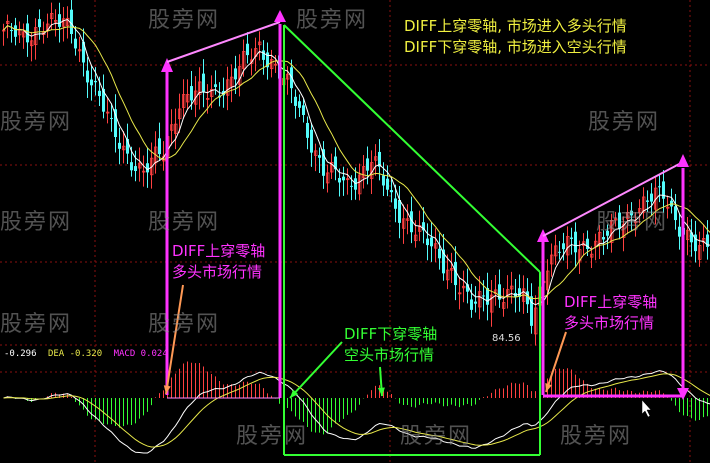  Describe the element at coordinates (515, 26) in the screenshot. I see `note-top-1: DIFF上穿零轴, 市场进入多头行情` at that location.